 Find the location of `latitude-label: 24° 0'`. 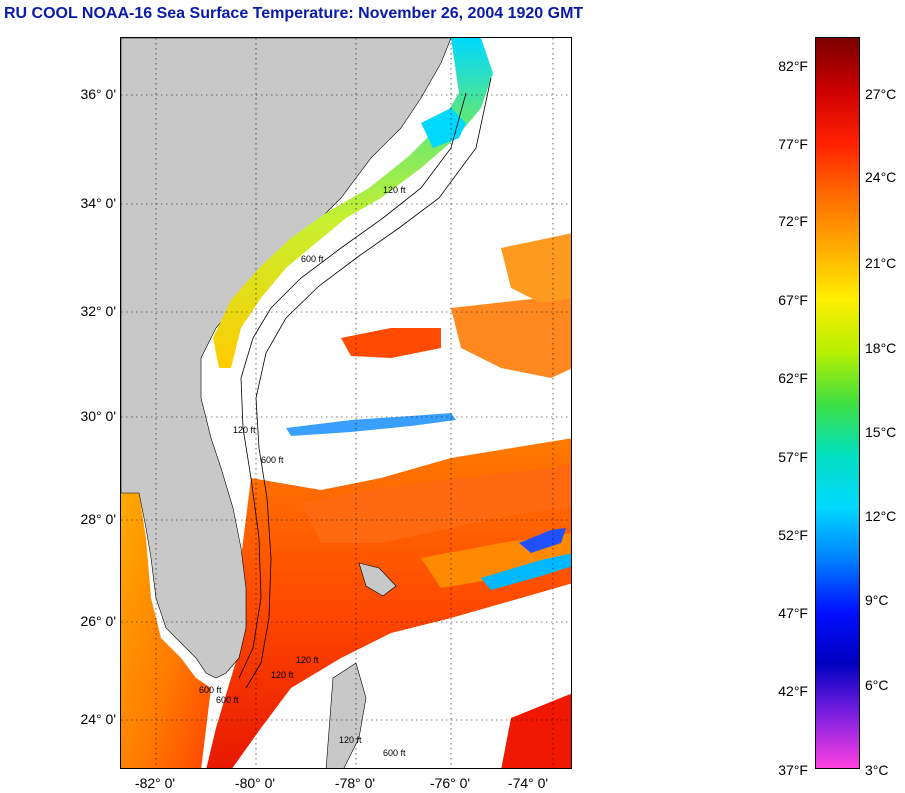

latitude-label: 24° 0' is located at coordinates (98, 719).